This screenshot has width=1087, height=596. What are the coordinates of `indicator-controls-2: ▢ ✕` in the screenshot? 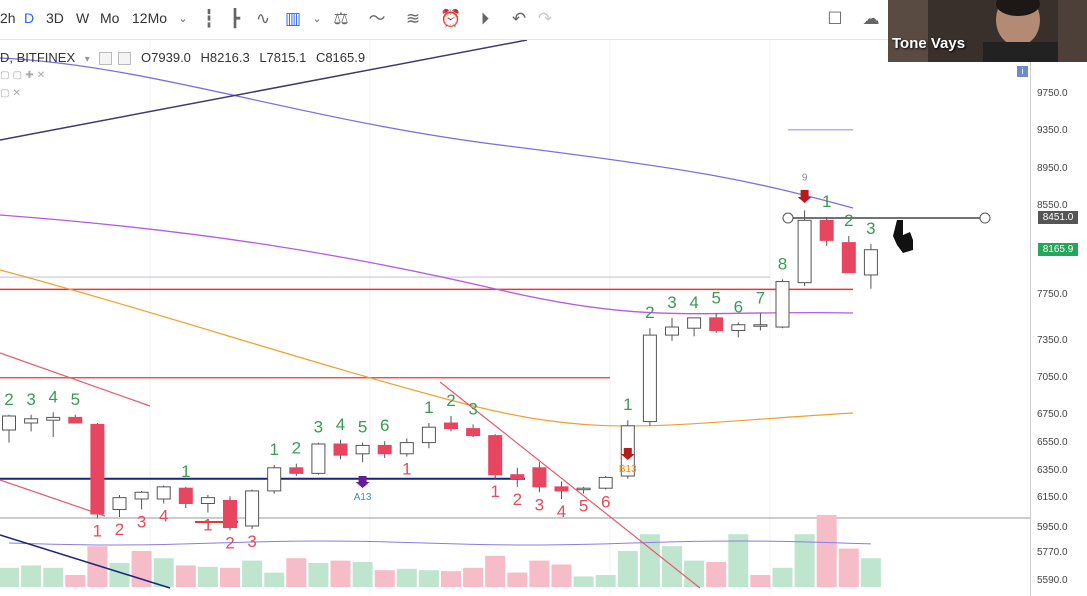 It's located at (11, 93).